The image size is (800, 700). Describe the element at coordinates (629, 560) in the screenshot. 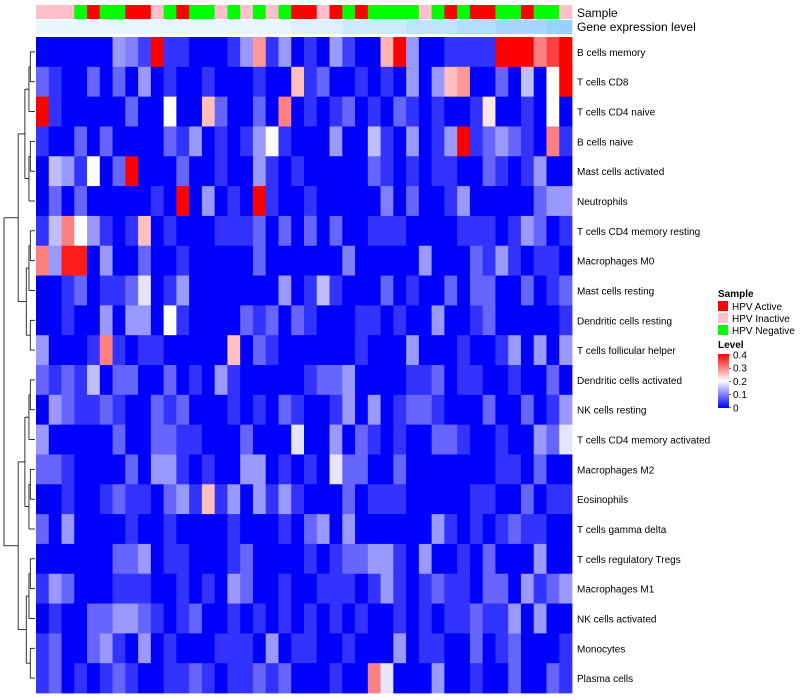

I see `row-label: T cells regulatory Tregs` at that location.